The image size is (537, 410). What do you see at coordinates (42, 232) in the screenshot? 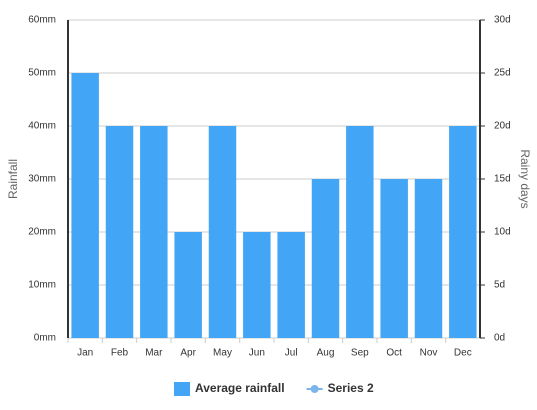
I see `y-tick-label: 20mm` at bounding box center [42, 232].